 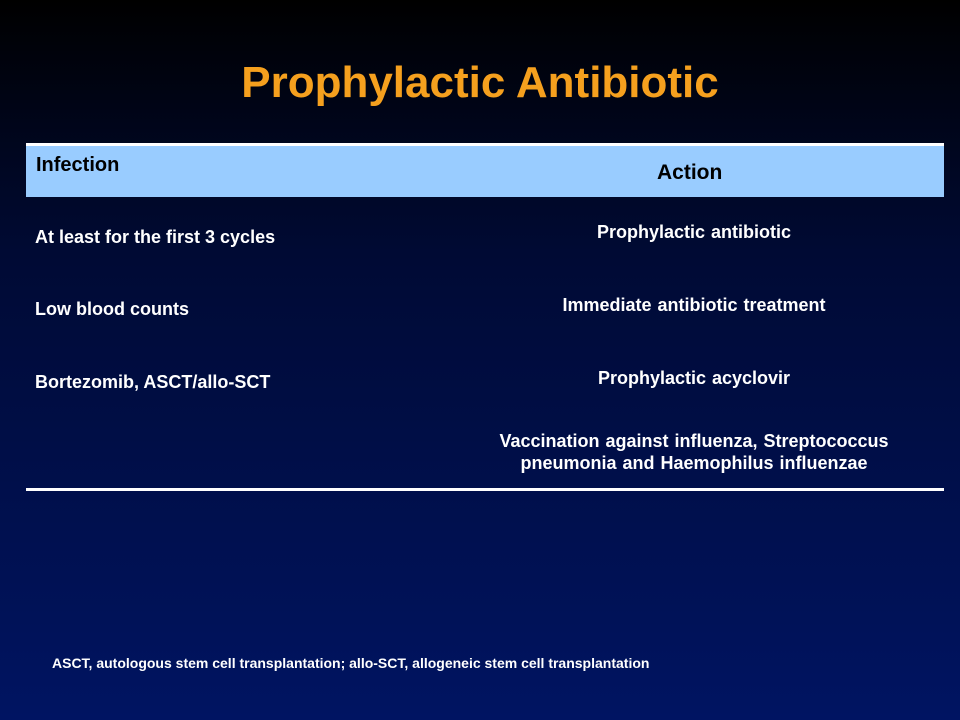 What do you see at coordinates (485, 171) in the screenshot?
I see `table-header-row: Infection Action` at bounding box center [485, 171].